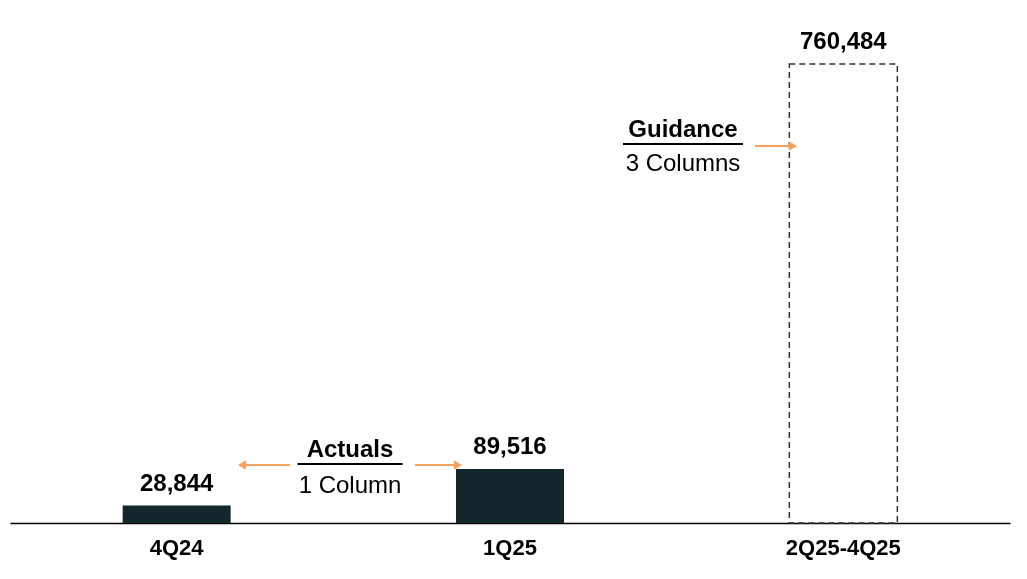 Image resolution: width=1027 pixels, height=579 pixels. Describe the element at coordinates (350, 484) in the screenshot. I see `annotation: 1 Column` at that location.